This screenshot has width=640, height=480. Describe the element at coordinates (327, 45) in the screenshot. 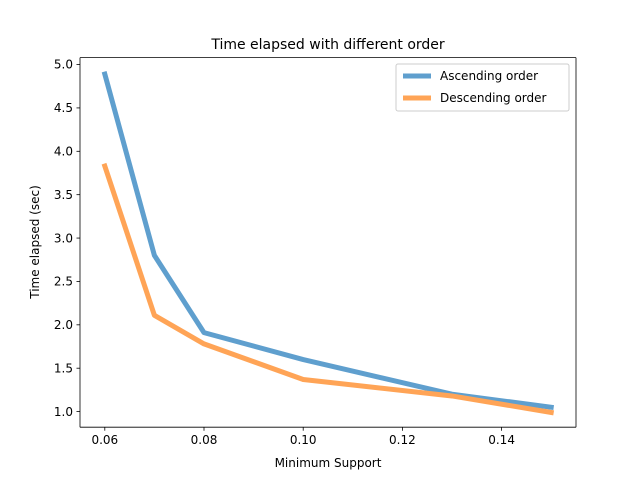

I see `chart-title: Time elapsed with different order` at that location.